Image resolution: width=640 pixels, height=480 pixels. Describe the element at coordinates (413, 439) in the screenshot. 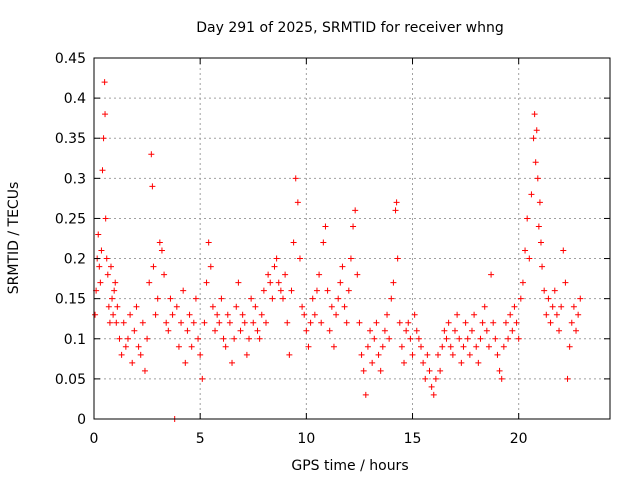

I see `x-tick-label: 15` at that location.